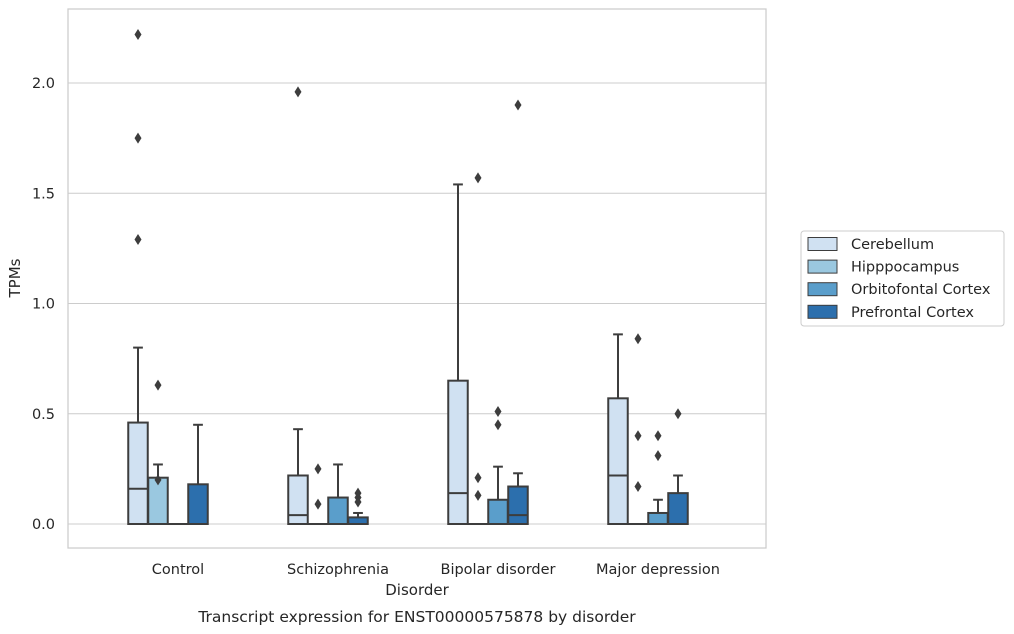  Describe the element at coordinates (338, 570) in the screenshot. I see `x-tick-label: Schizophrenia` at that location.